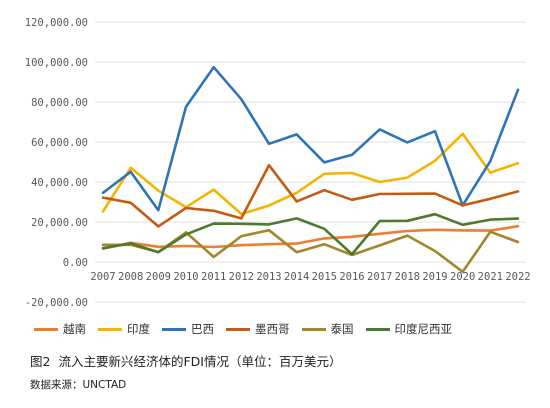  Describe the element at coordinates (200, 361) in the screenshot. I see `figure-title: 流入主要新兴经济体的FDI情况（单位：百万美元）` at that location.